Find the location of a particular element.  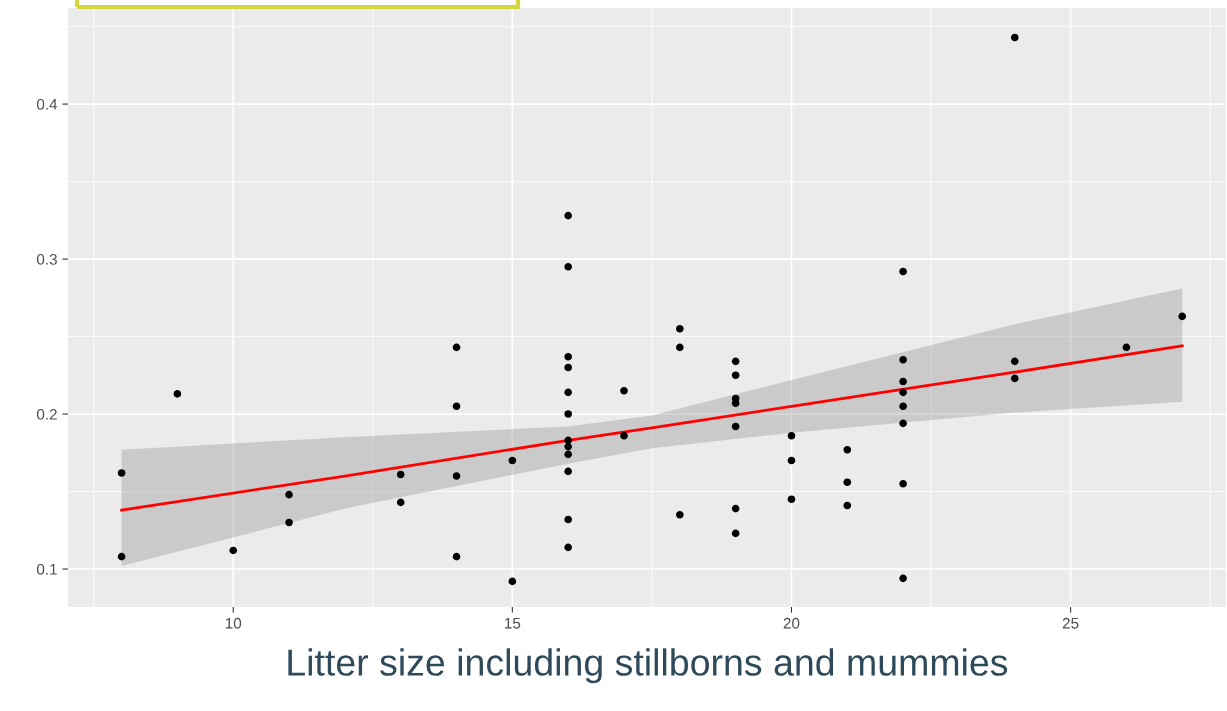

x-tick-label: 15 is located at coordinates (513, 623).